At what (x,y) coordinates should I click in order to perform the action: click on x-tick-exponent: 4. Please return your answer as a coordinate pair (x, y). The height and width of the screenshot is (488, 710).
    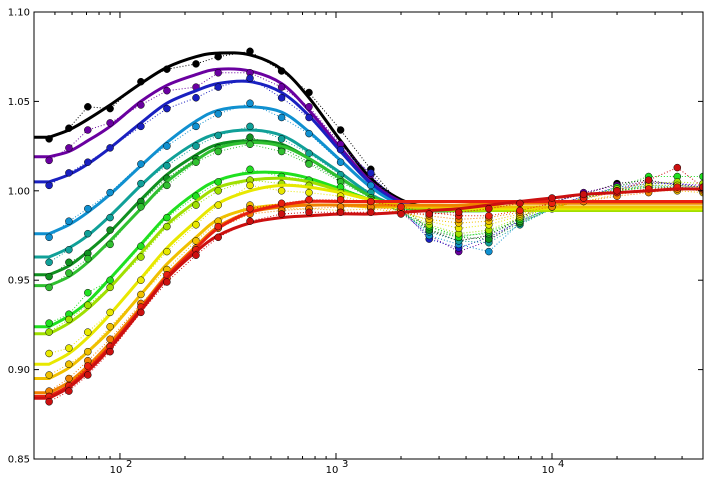
    Looking at the image, I should click on (561, 464).